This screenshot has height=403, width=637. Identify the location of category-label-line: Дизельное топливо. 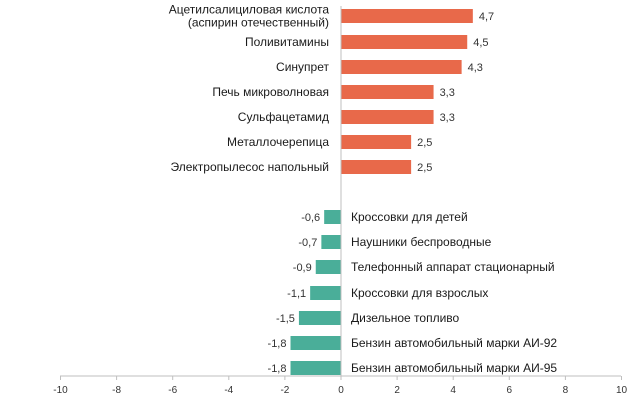
(405, 318).